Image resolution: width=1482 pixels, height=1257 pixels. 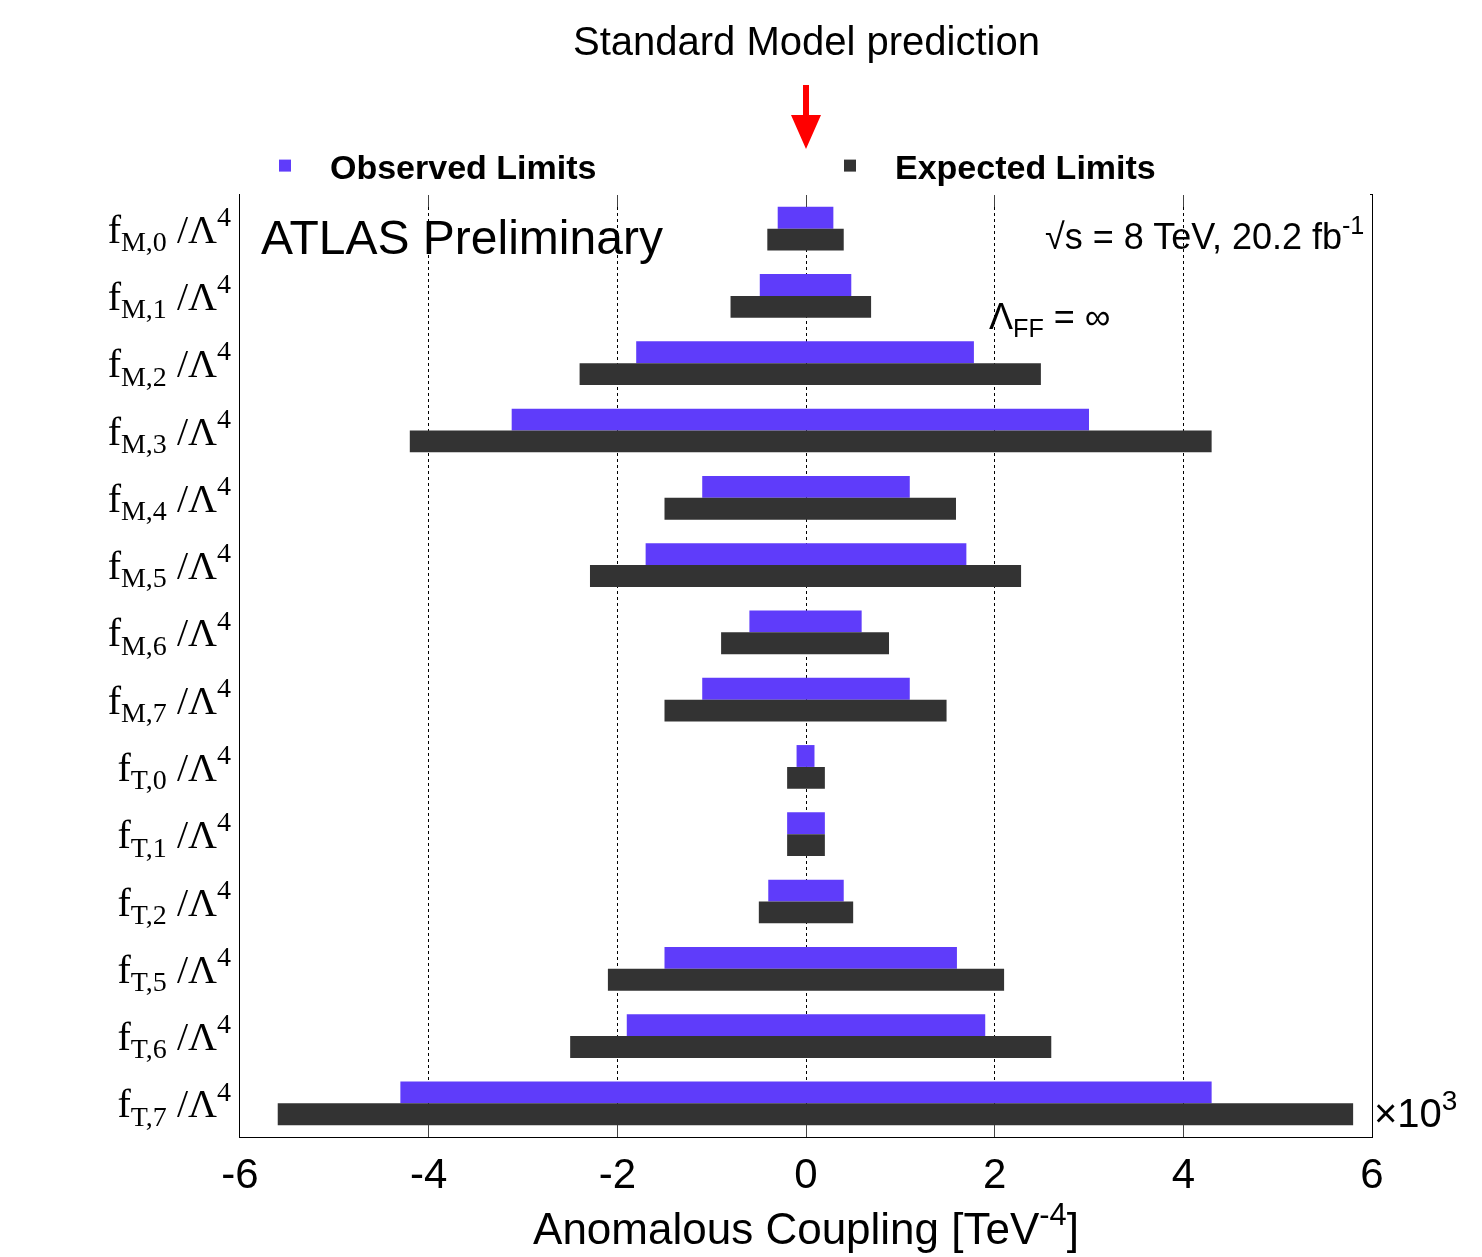 I want to click on annotation: √s = 8 TeV, 20.2 fb$^{-1}$, so click(x=1205, y=234).